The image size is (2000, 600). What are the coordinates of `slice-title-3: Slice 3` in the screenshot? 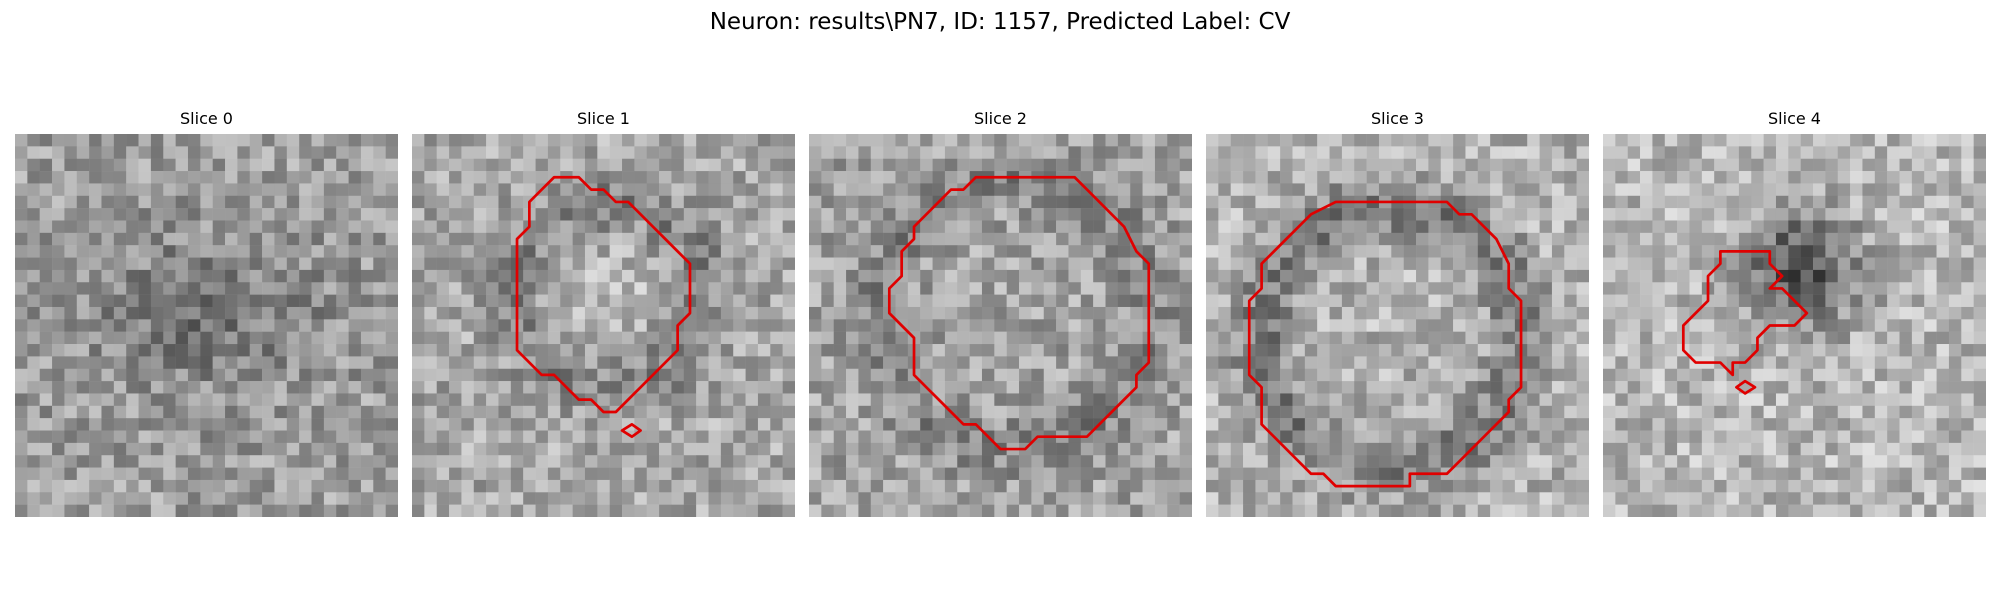 It's located at (1397, 118).